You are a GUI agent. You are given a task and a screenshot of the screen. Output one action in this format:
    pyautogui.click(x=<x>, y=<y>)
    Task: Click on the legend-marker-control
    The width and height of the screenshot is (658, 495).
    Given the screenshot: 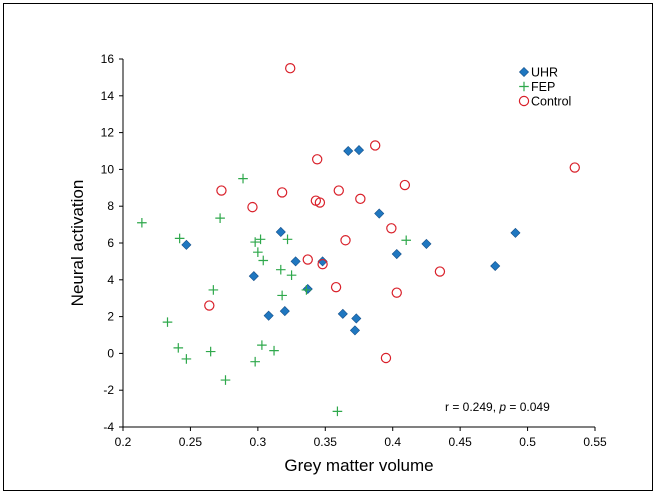 What is the action you would take?
    pyautogui.click(x=524, y=101)
    